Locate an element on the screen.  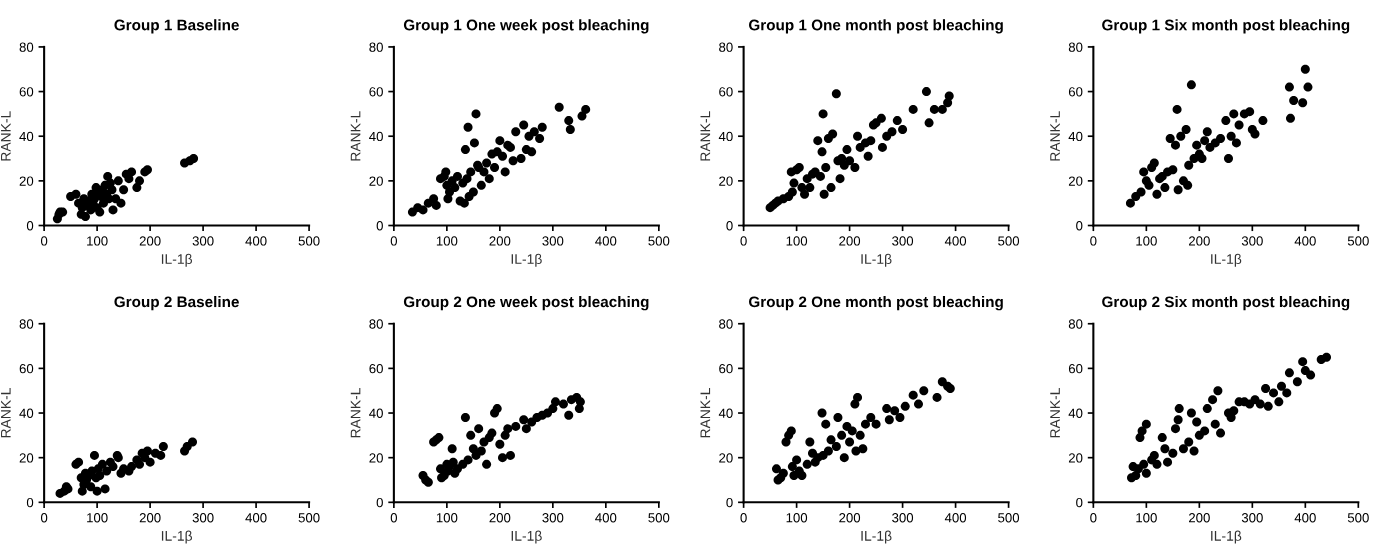
chart-title: Group 1 One week post bleaching is located at coordinates (526, 26).